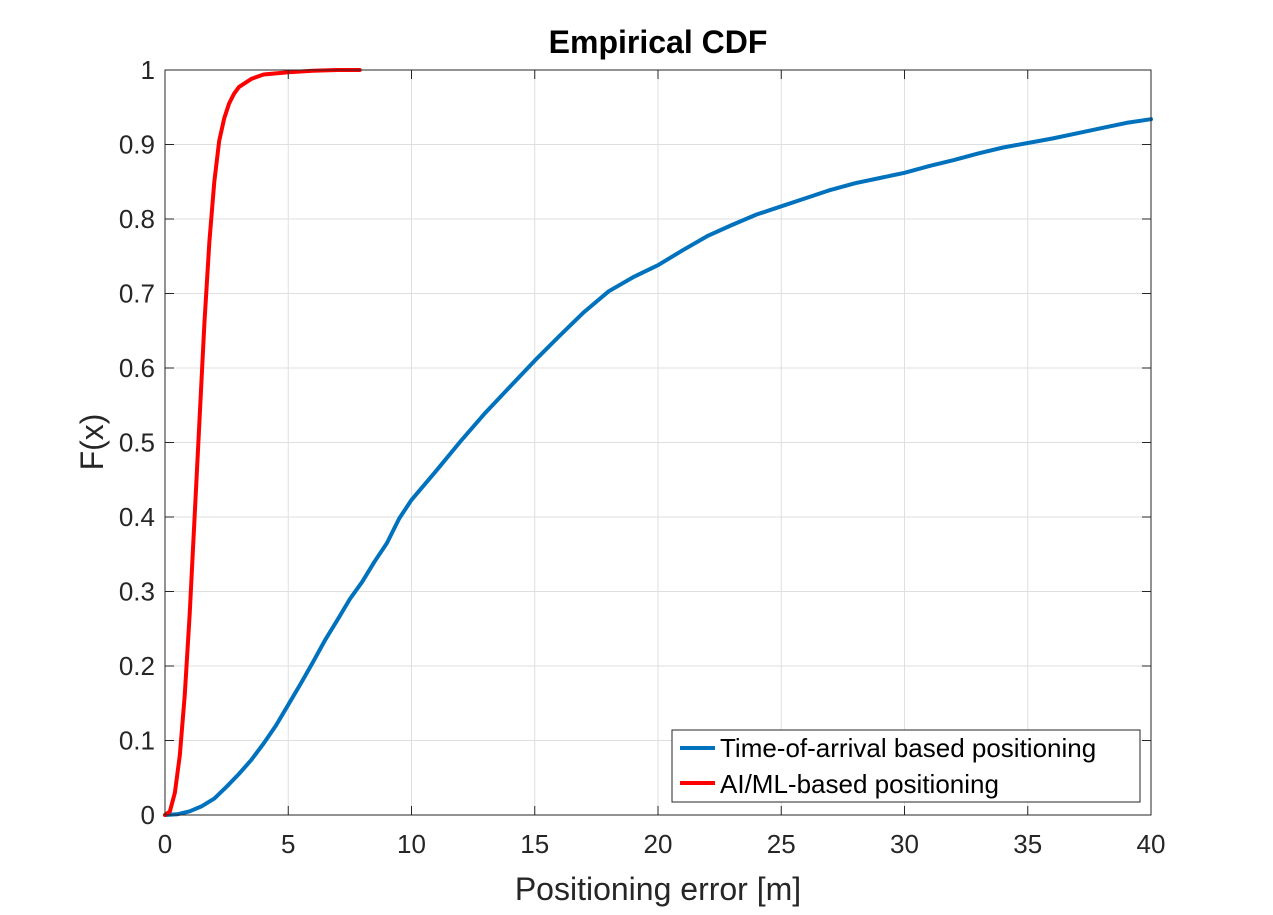 This screenshot has height=915, width=1273. I want to click on y-tick-label: 0.4, so click(137, 517).